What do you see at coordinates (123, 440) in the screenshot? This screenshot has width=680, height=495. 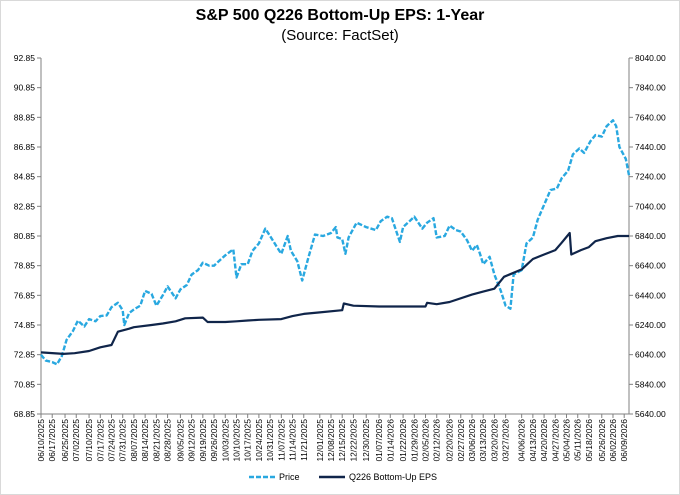 I see `x-tick-label: 07/31/2025` at bounding box center [123, 440].